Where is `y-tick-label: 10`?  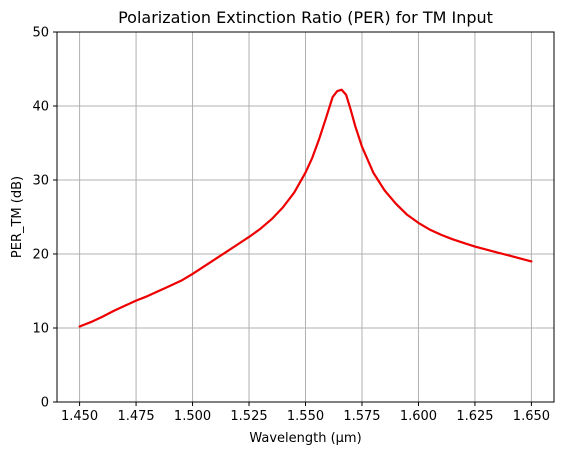
y-tick-label: 10 is located at coordinates (40, 329).